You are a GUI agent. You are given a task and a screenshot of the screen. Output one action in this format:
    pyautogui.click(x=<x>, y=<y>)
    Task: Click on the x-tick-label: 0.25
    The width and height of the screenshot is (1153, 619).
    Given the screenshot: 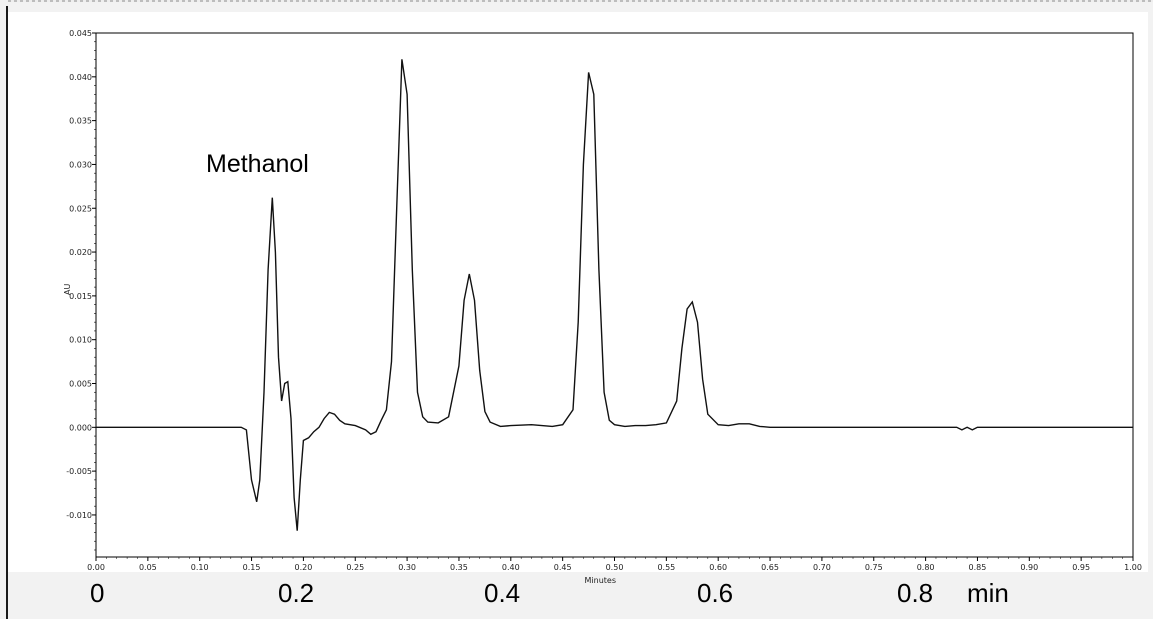 What is the action you would take?
    pyautogui.click(x=355, y=567)
    